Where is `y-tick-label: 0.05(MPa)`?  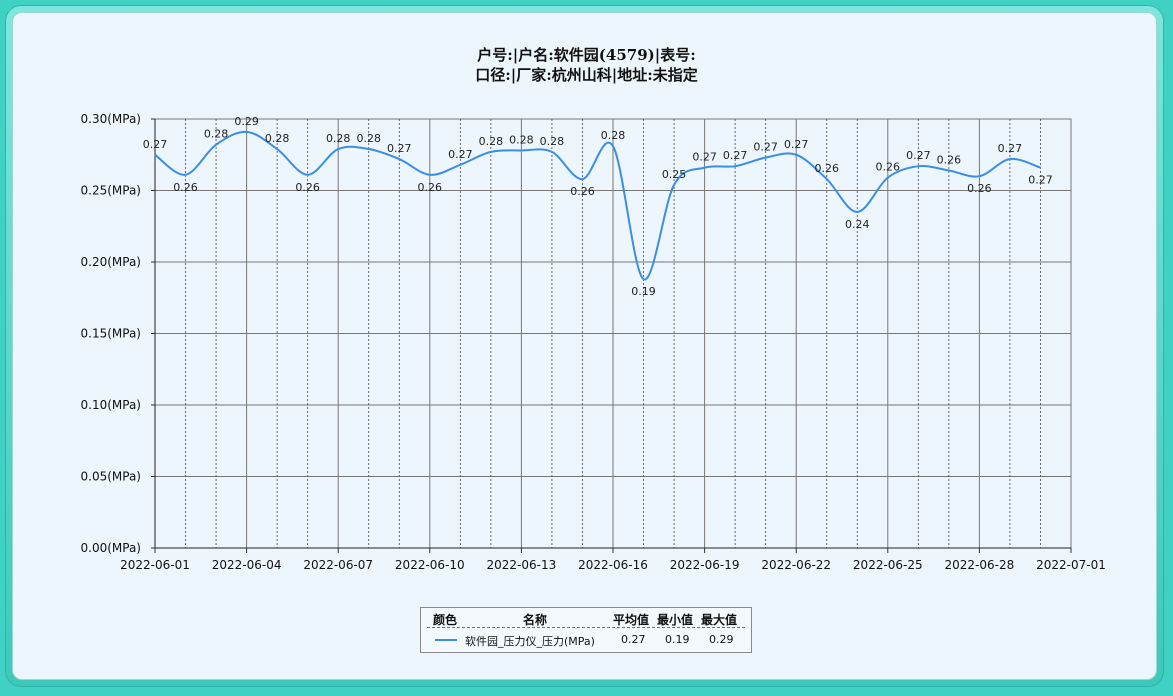 y-tick-label: 0.05(MPa) is located at coordinates (111, 477).